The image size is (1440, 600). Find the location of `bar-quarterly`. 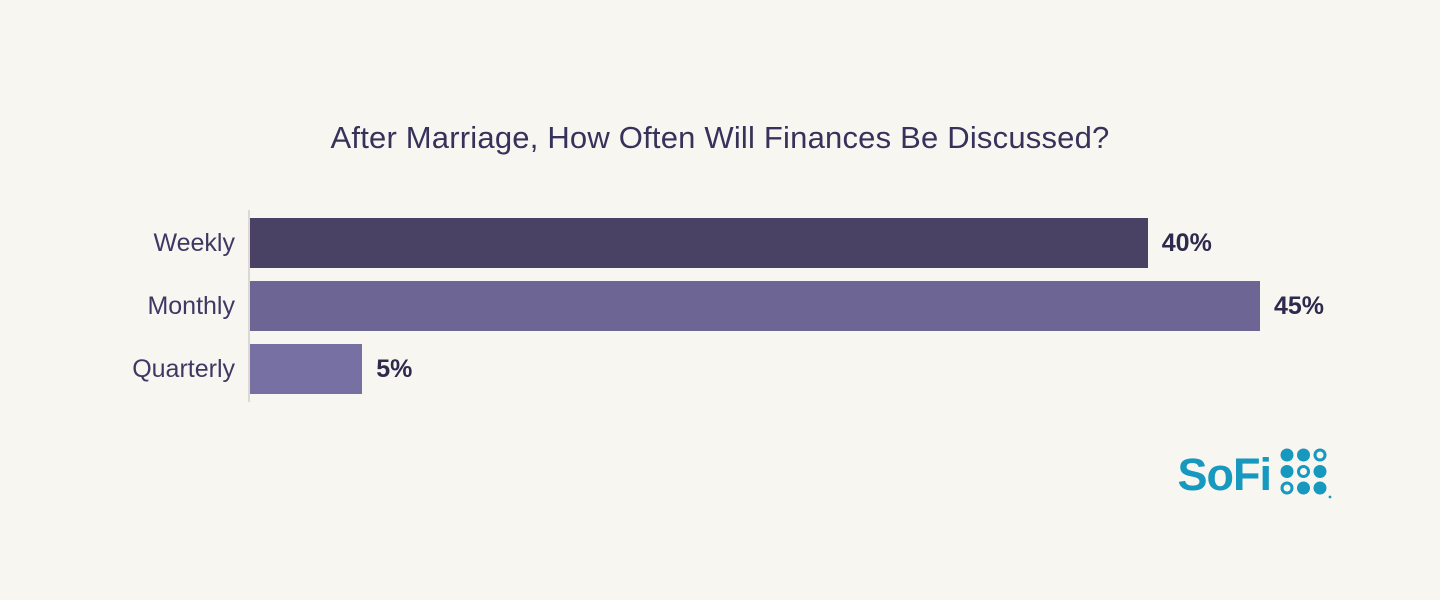

bar-quarterly is located at coordinates (306, 369).